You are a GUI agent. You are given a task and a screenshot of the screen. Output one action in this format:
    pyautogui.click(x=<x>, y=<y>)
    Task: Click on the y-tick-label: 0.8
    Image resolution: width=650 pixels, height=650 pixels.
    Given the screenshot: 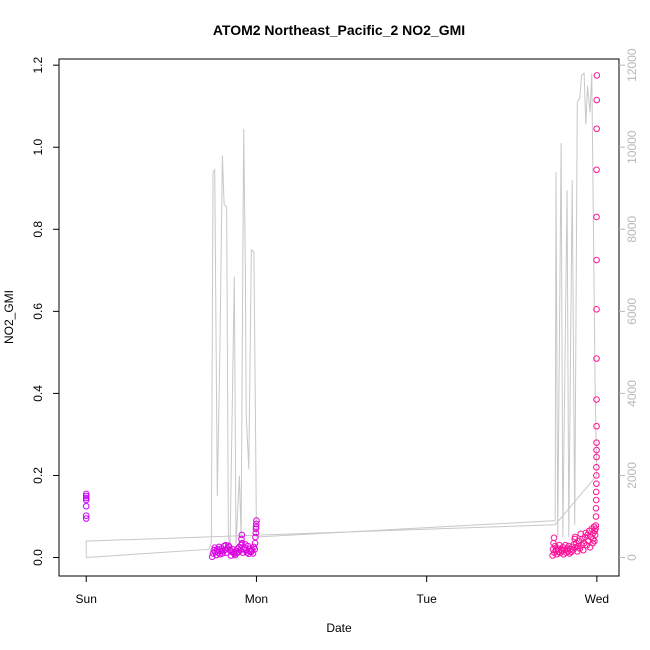 What is the action you would take?
    pyautogui.click(x=38, y=229)
    